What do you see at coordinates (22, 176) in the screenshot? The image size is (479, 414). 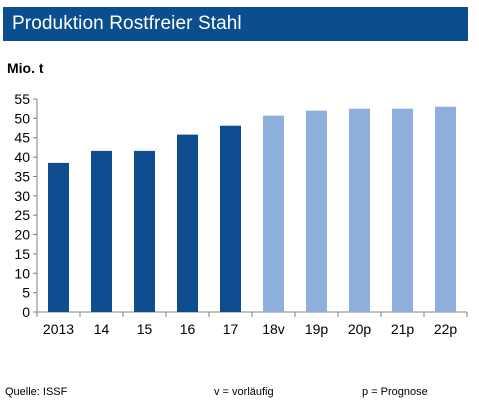 I see `y-tick-label: 35` at bounding box center [22, 176].